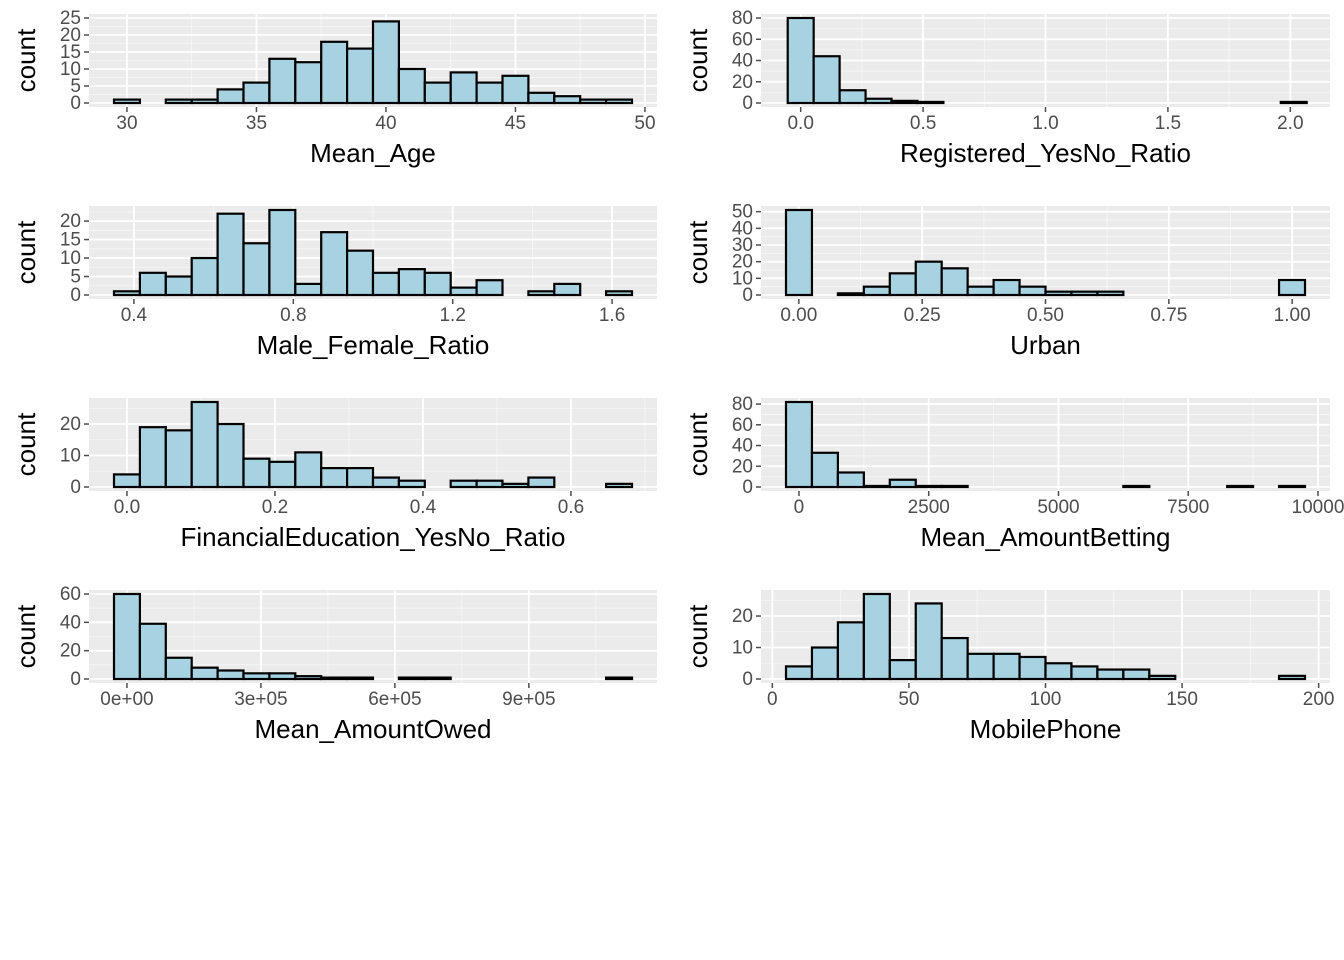  What do you see at coordinates (70, 594) in the screenshot?
I see `y-tick-label: 60` at bounding box center [70, 594].